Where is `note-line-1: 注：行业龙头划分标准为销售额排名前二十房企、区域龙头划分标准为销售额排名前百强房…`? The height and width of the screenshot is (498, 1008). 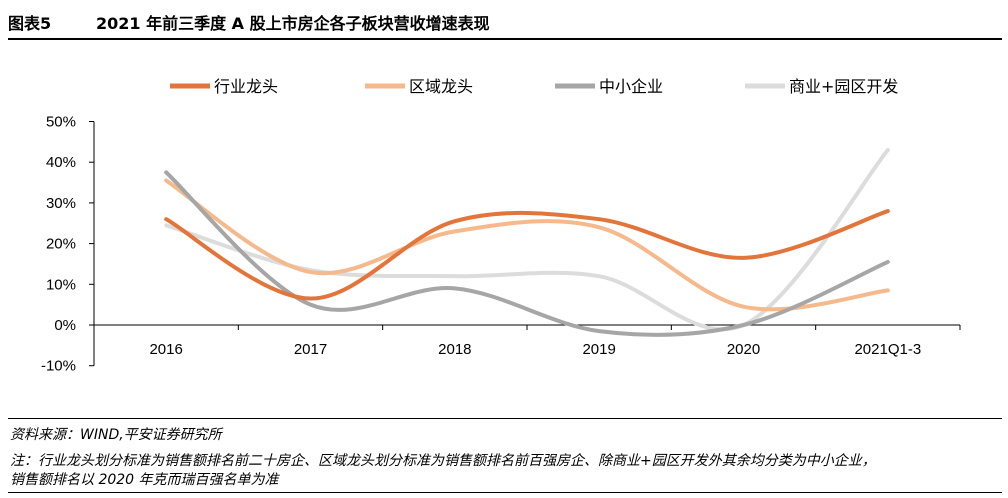
note-line-1: 注：行业龙头划分标准为销售额排名前二十房企、区域龙头划分标准为销售额排名前百强房… is located at coordinates (443, 461).